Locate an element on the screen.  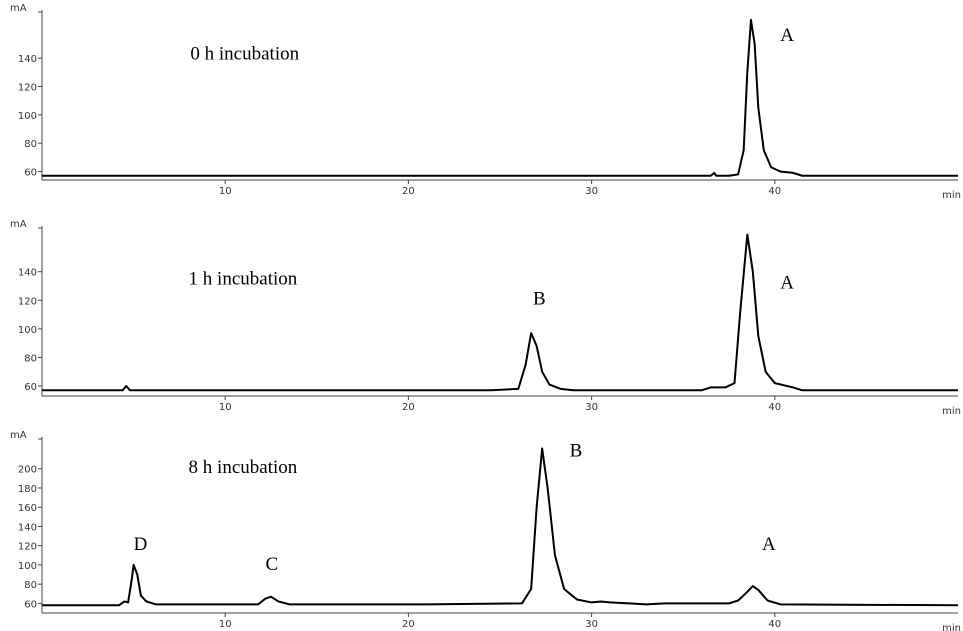
annotation: 0 h incubation is located at coordinates (244, 54).